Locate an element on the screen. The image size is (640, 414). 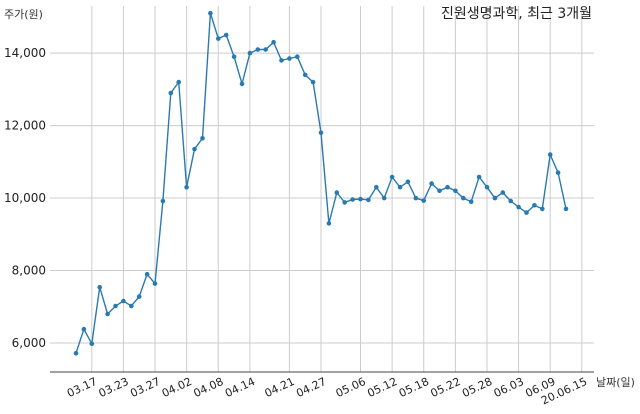
x-tick-label: 05.28 is located at coordinates (477, 387).